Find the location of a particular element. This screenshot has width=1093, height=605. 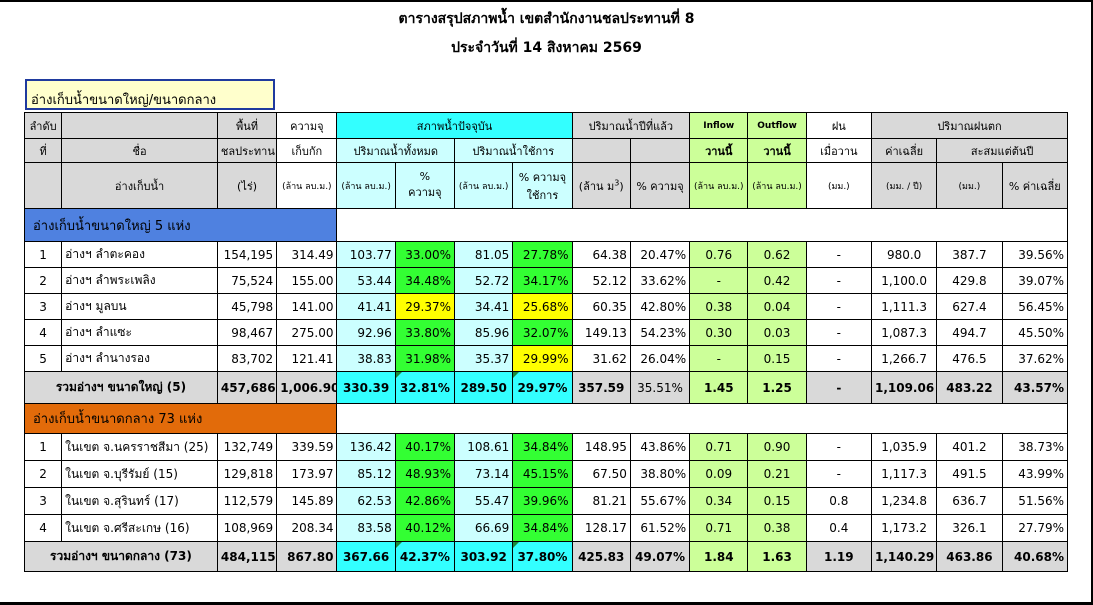

cell-last-year: 128.17 is located at coordinates (601, 528).